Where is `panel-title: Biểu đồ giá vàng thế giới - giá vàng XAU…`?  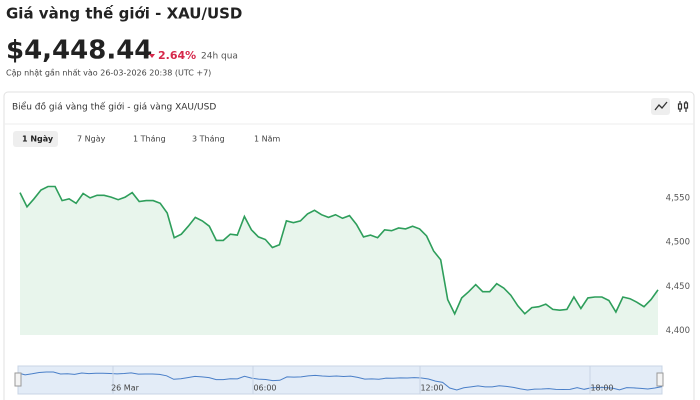
panel-title: Biểu đồ giá vàng thế giới - giá vàng XAU… is located at coordinates (114, 107).